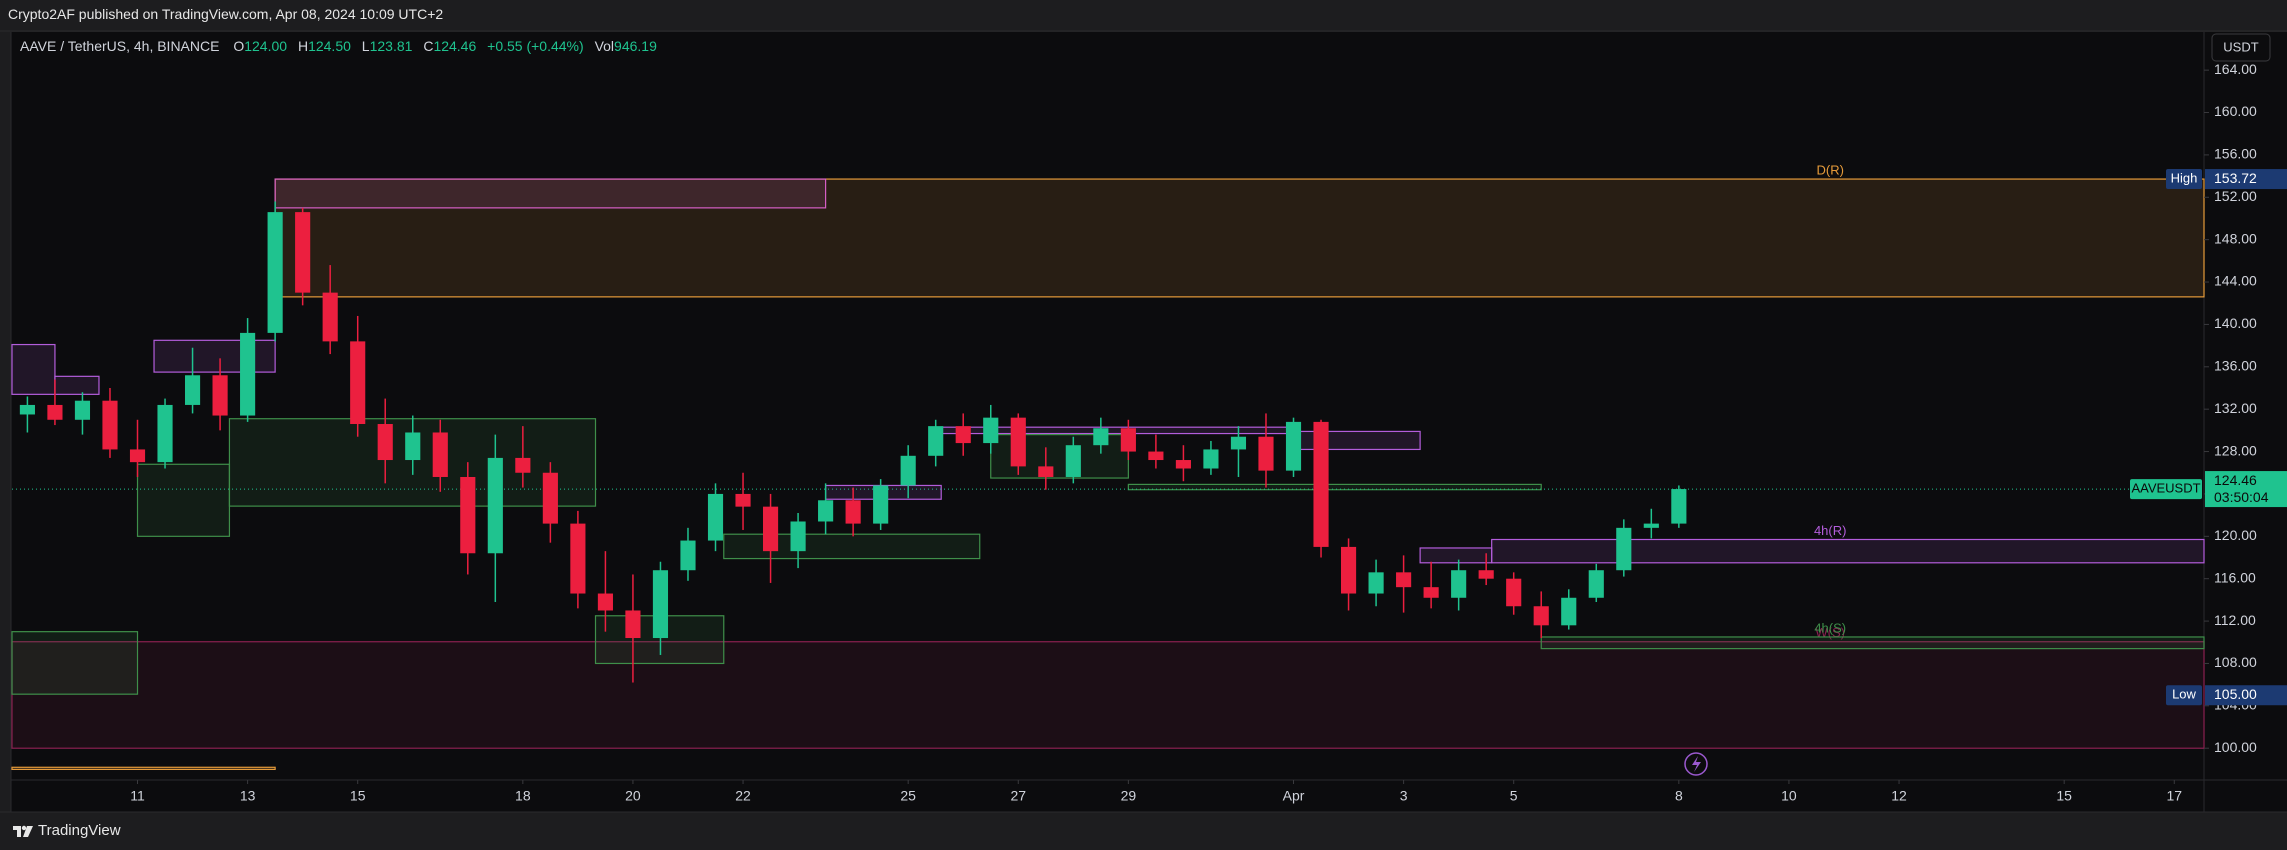 The image size is (2287, 850). Describe the element at coordinates (635, 46) in the screenshot. I see `volume-value: 946.19` at that location.